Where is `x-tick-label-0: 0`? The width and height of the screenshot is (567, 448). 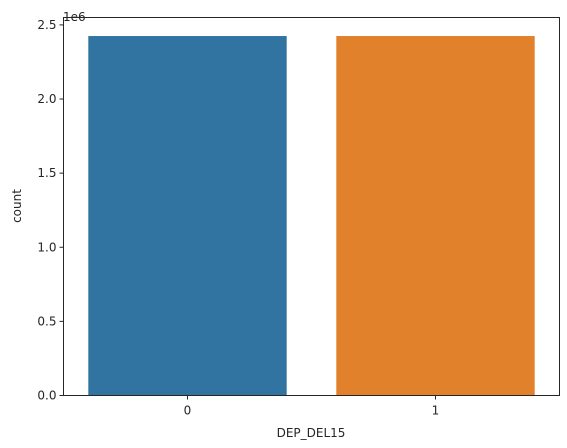
x-tick-label-0: 0 is located at coordinates (188, 411).